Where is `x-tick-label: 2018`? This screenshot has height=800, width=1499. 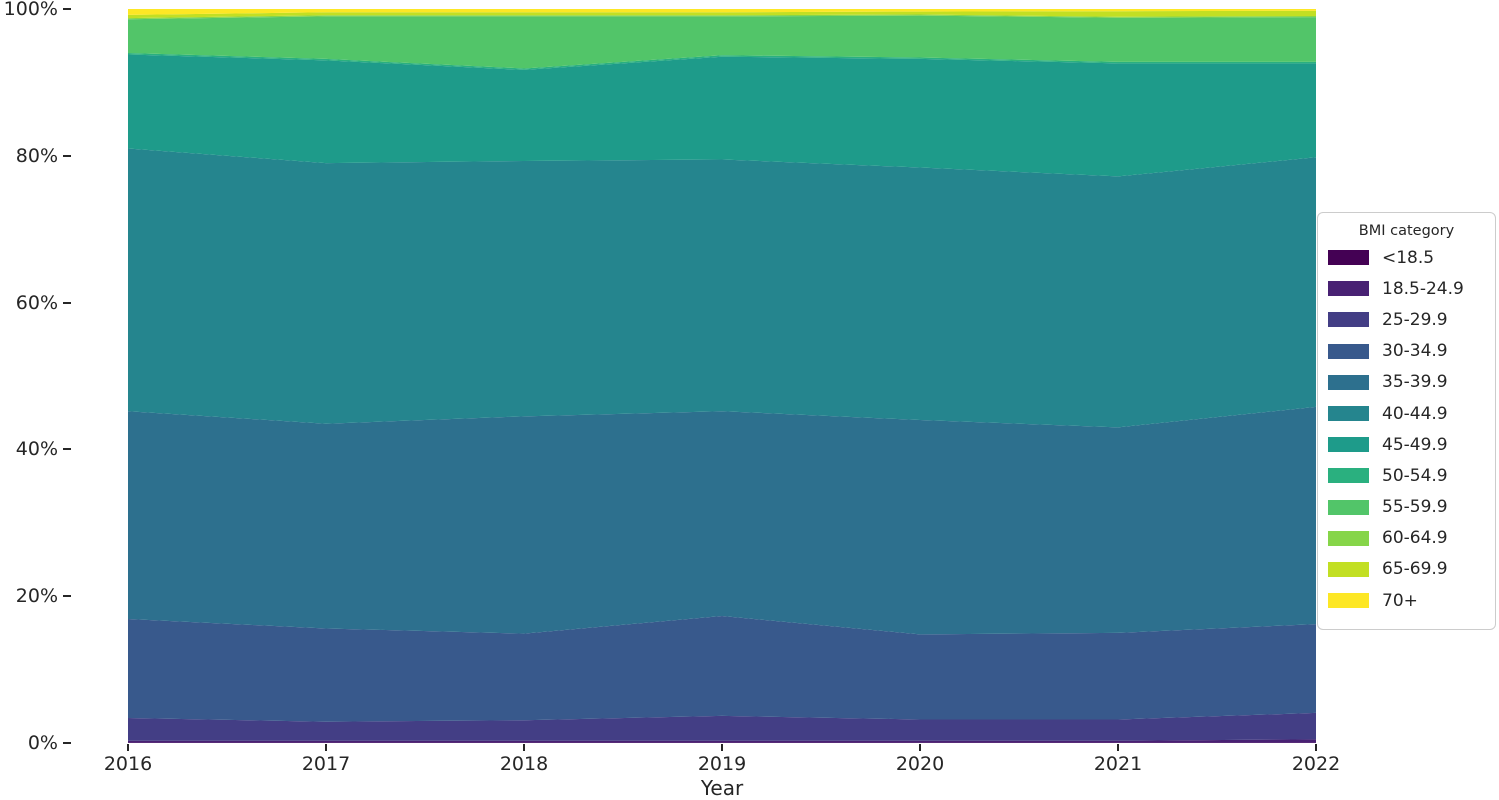 x-tick-label: 2018 is located at coordinates (524, 764).